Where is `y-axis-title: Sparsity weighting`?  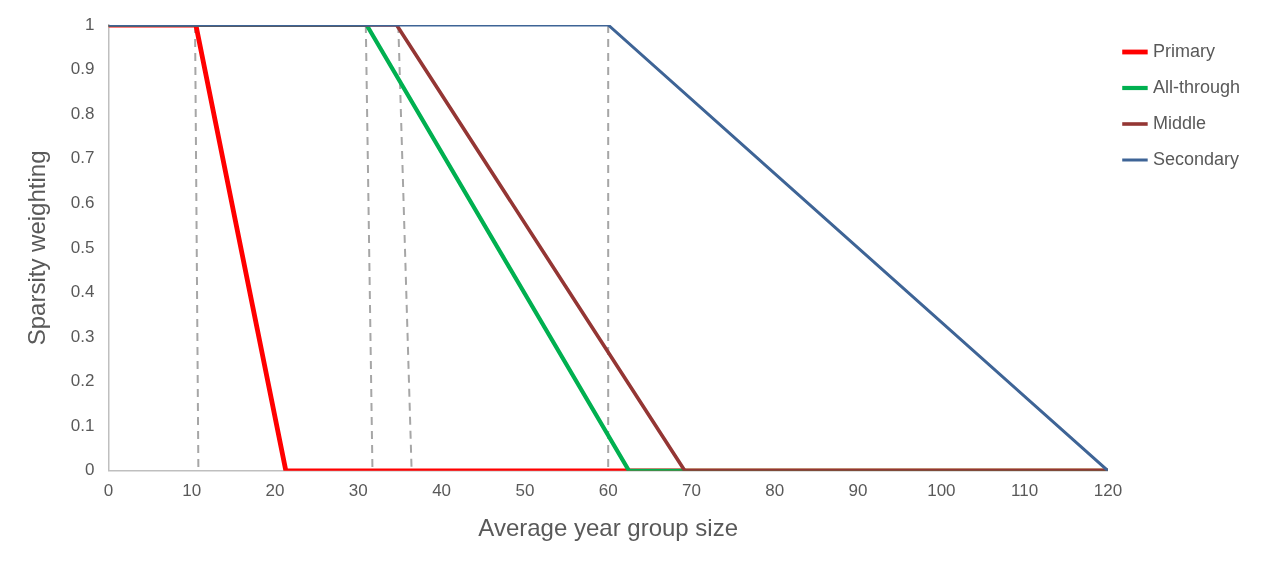
y-axis-title: Sparsity weighting is located at coordinates (37, 248).